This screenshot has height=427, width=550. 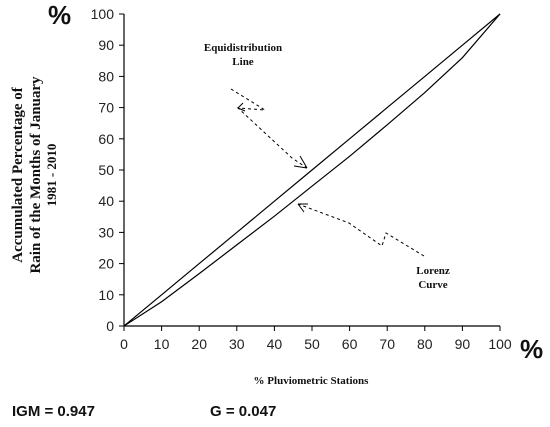 What do you see at coordinates (103, 14) in the screenshot?
I see `y-tick-label: 100` at bounding box center [103, 14].